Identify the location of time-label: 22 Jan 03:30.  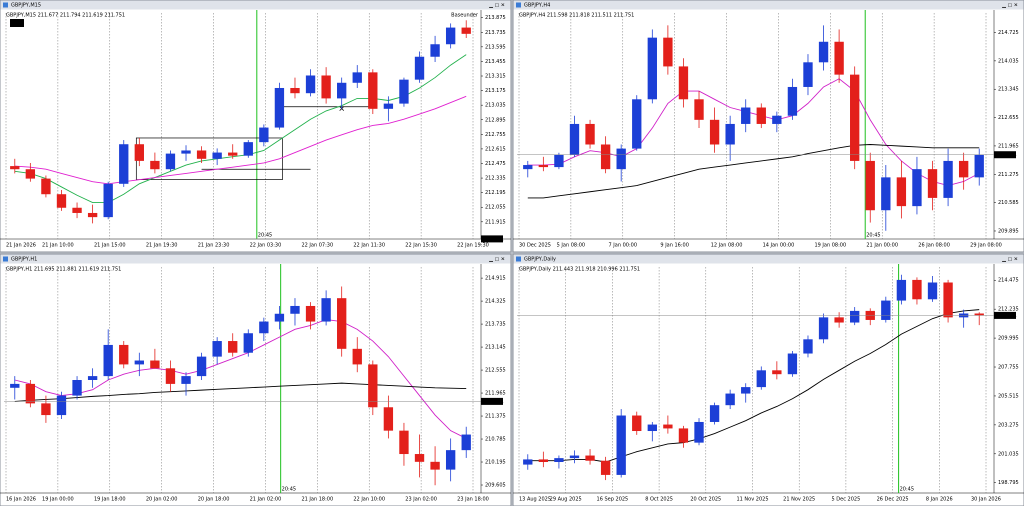
(266, 246).